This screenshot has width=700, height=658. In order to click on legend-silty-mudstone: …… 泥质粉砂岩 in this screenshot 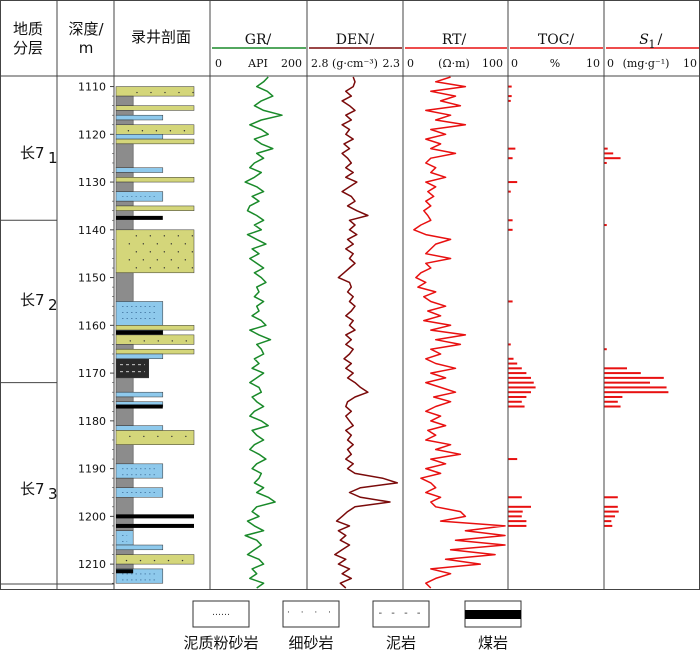, I will do `click(221, 626)`.